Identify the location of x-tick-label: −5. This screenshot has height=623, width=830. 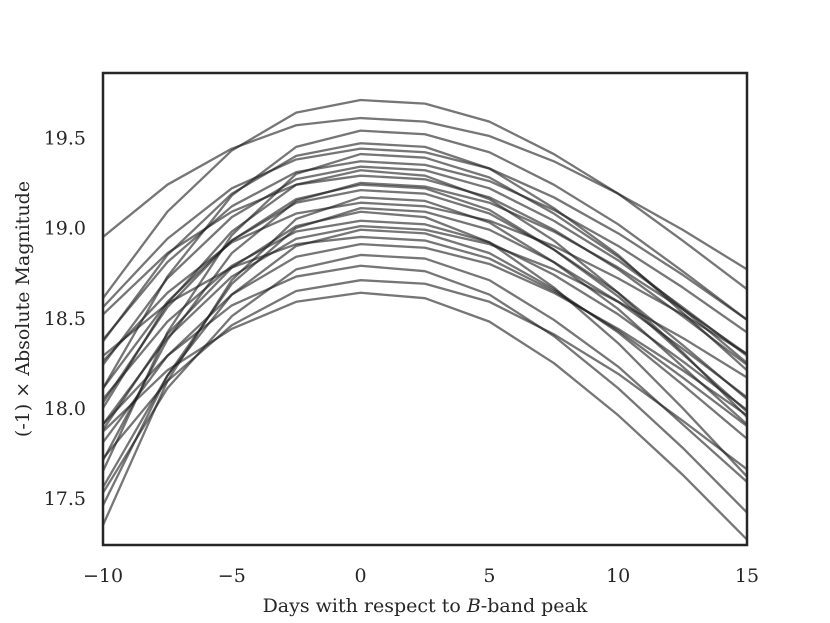
(232, 576).